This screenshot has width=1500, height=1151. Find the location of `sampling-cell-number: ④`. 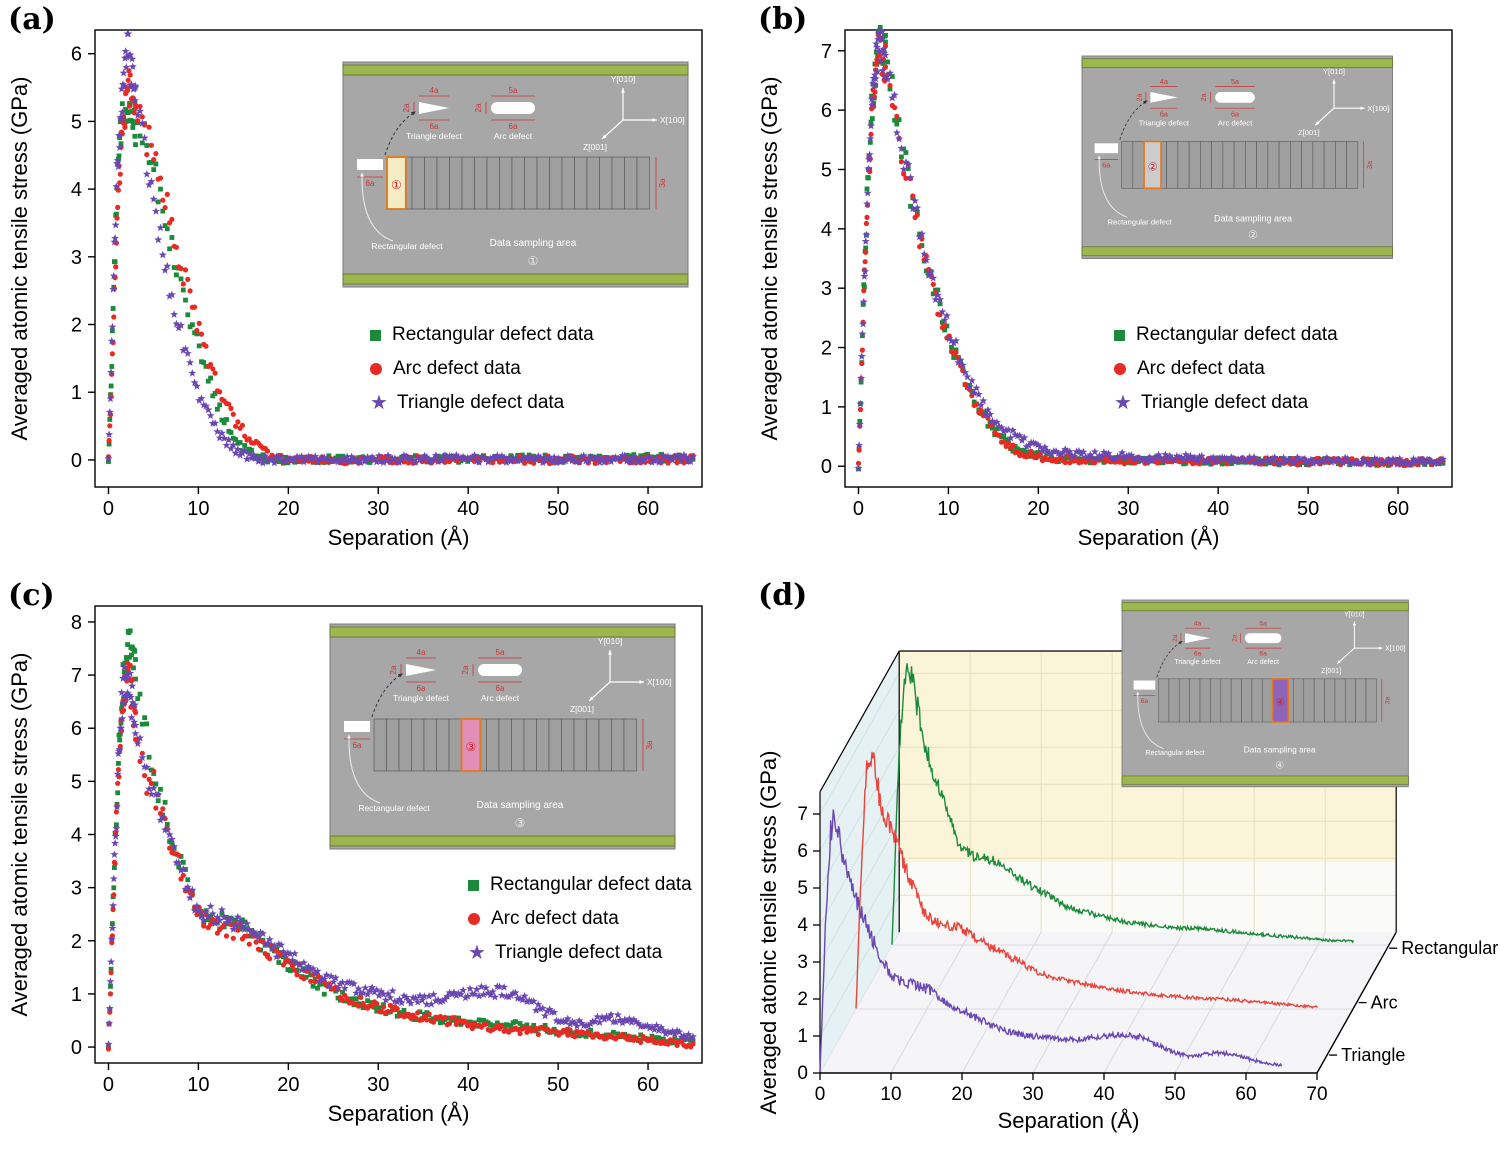

sampling-cell-number: ④ is located at coordinates (1280, 702).